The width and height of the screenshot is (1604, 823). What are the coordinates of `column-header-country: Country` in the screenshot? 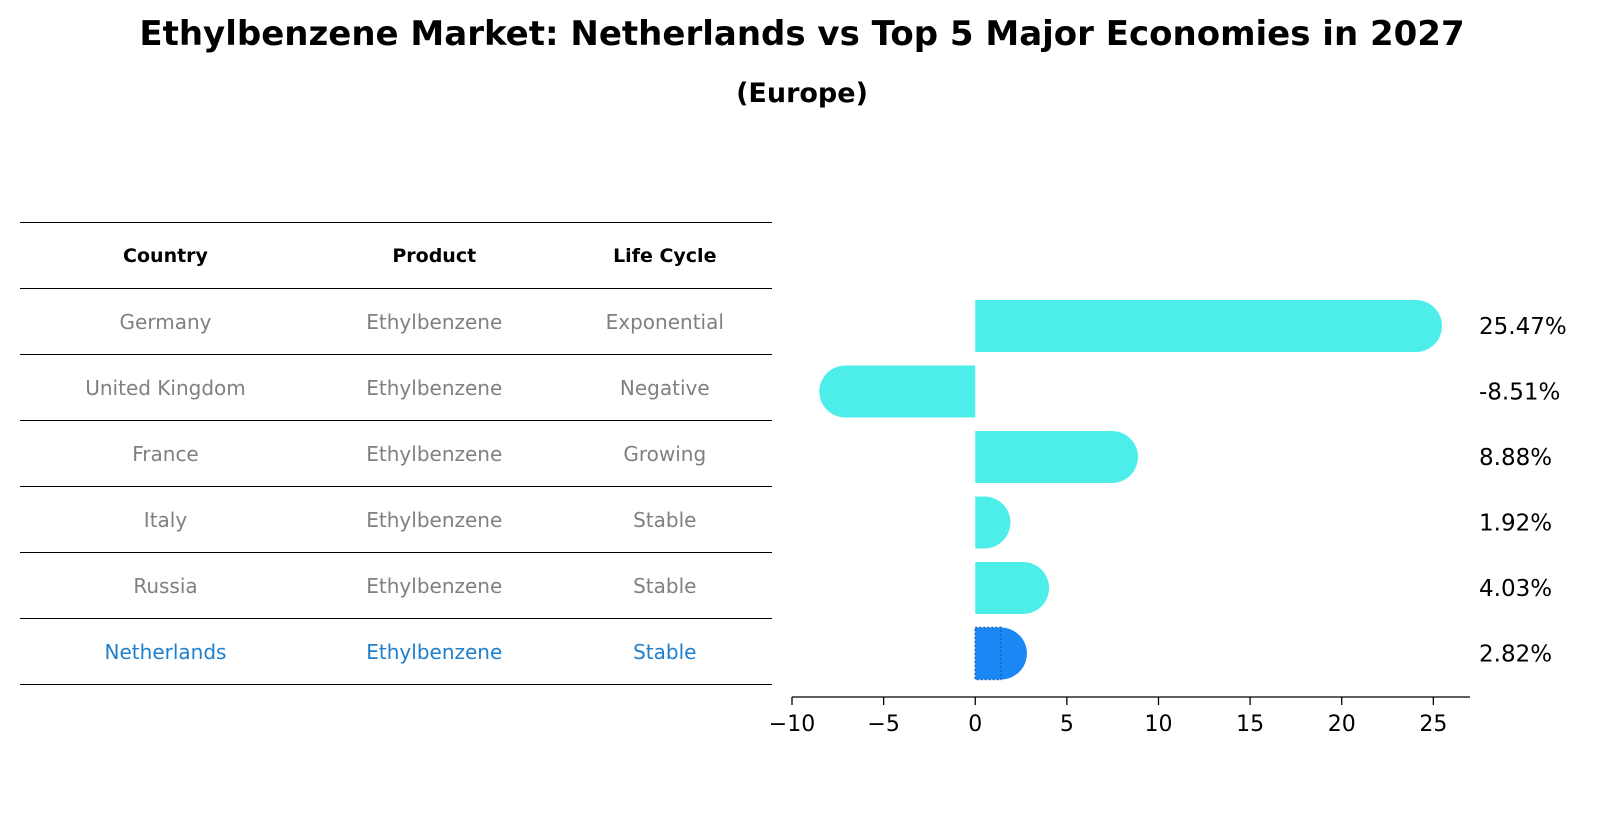 It's located at (165, 255).